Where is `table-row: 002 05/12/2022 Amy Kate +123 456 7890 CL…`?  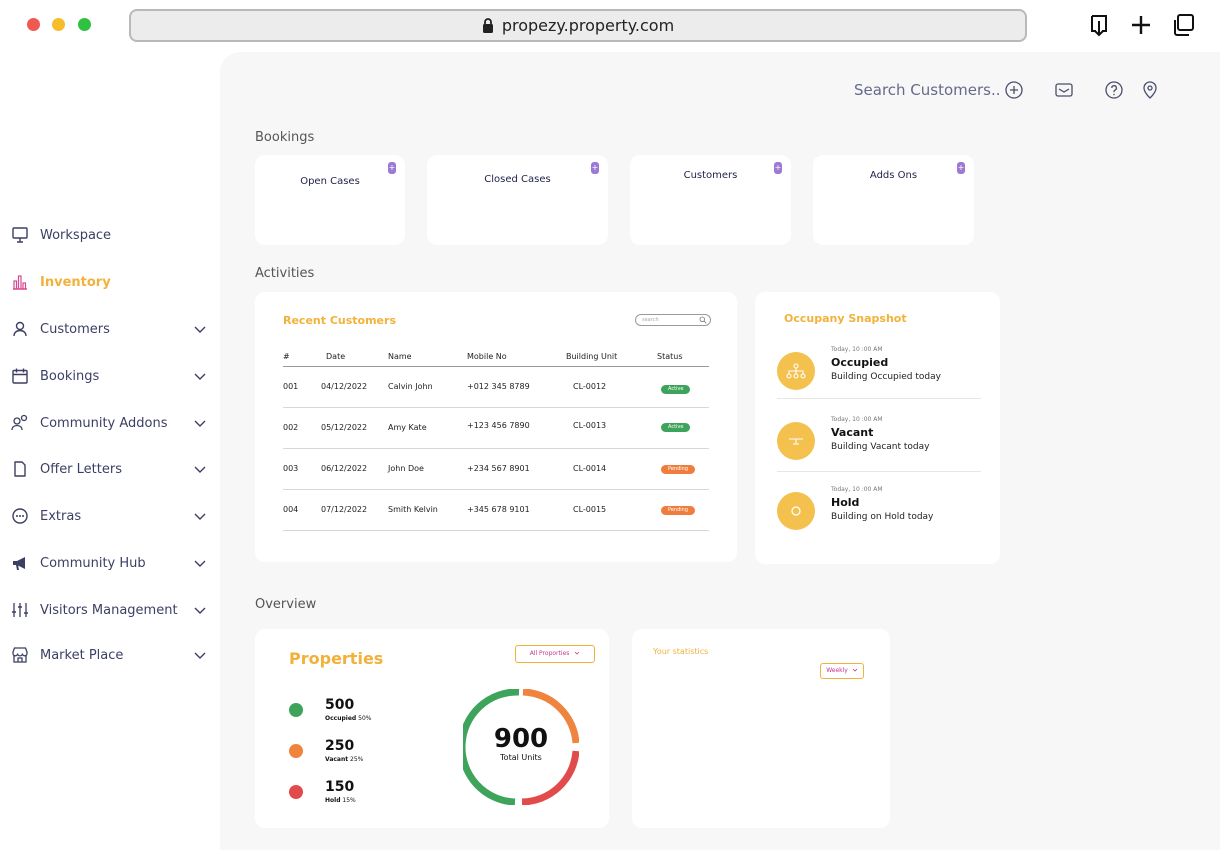
table-row: 002 05/12/2022 Amy Kate +123 456 7890 CL… is located at coordinates (496, 428).